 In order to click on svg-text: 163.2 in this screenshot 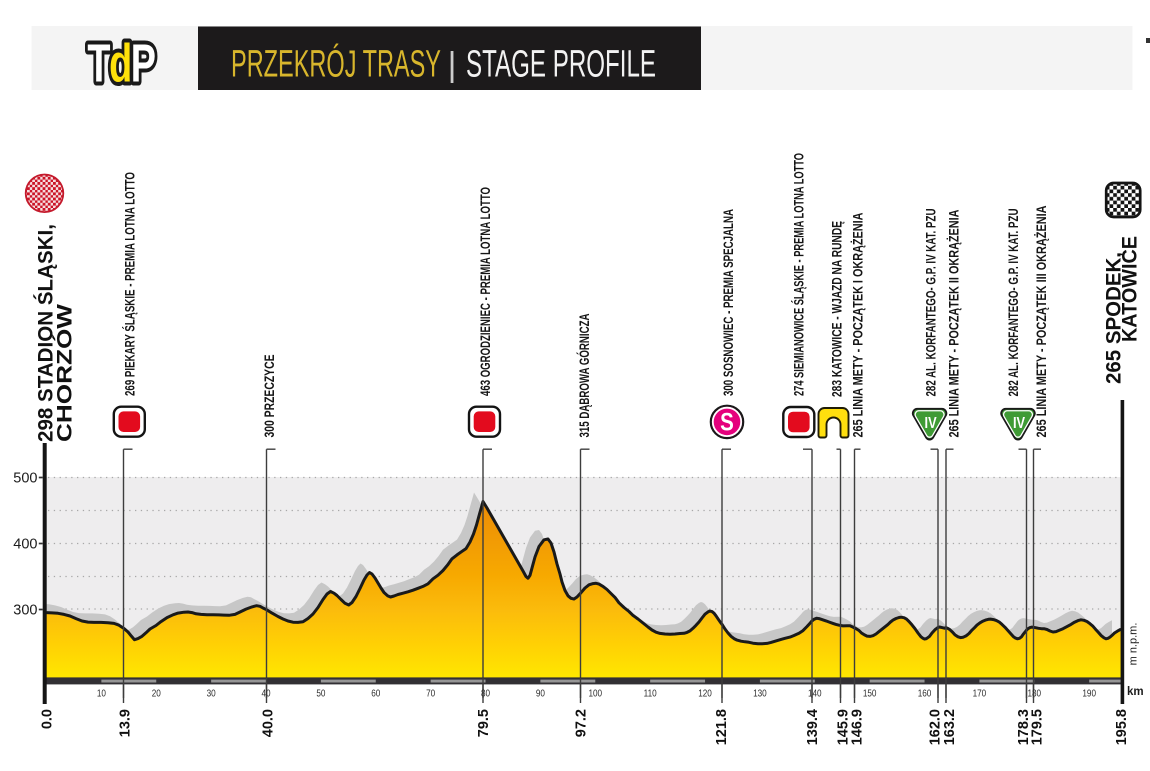, I will do `click(950, 727)`.